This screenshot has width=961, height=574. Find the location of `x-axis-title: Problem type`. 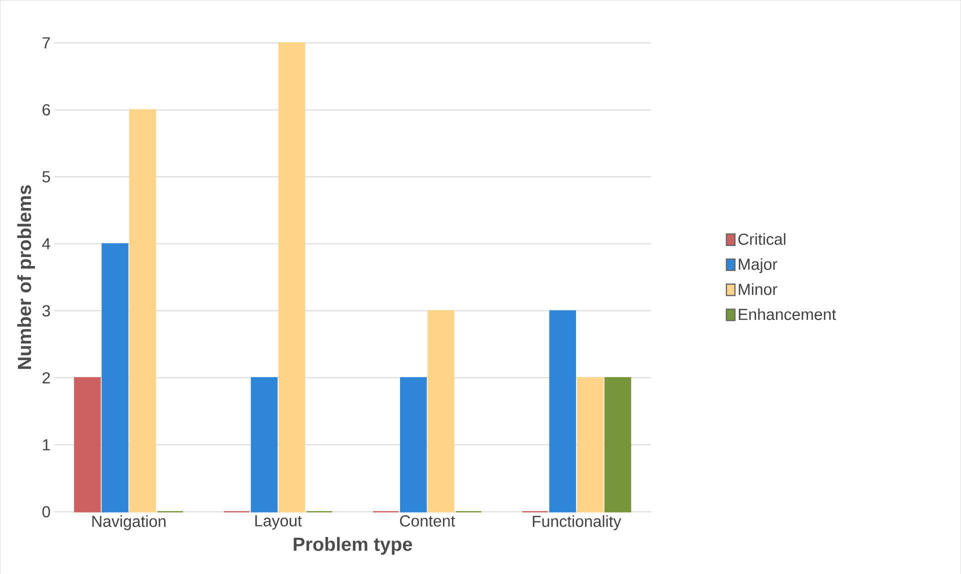

x-axis-title: Problem type is located at coordinates (353, 545).